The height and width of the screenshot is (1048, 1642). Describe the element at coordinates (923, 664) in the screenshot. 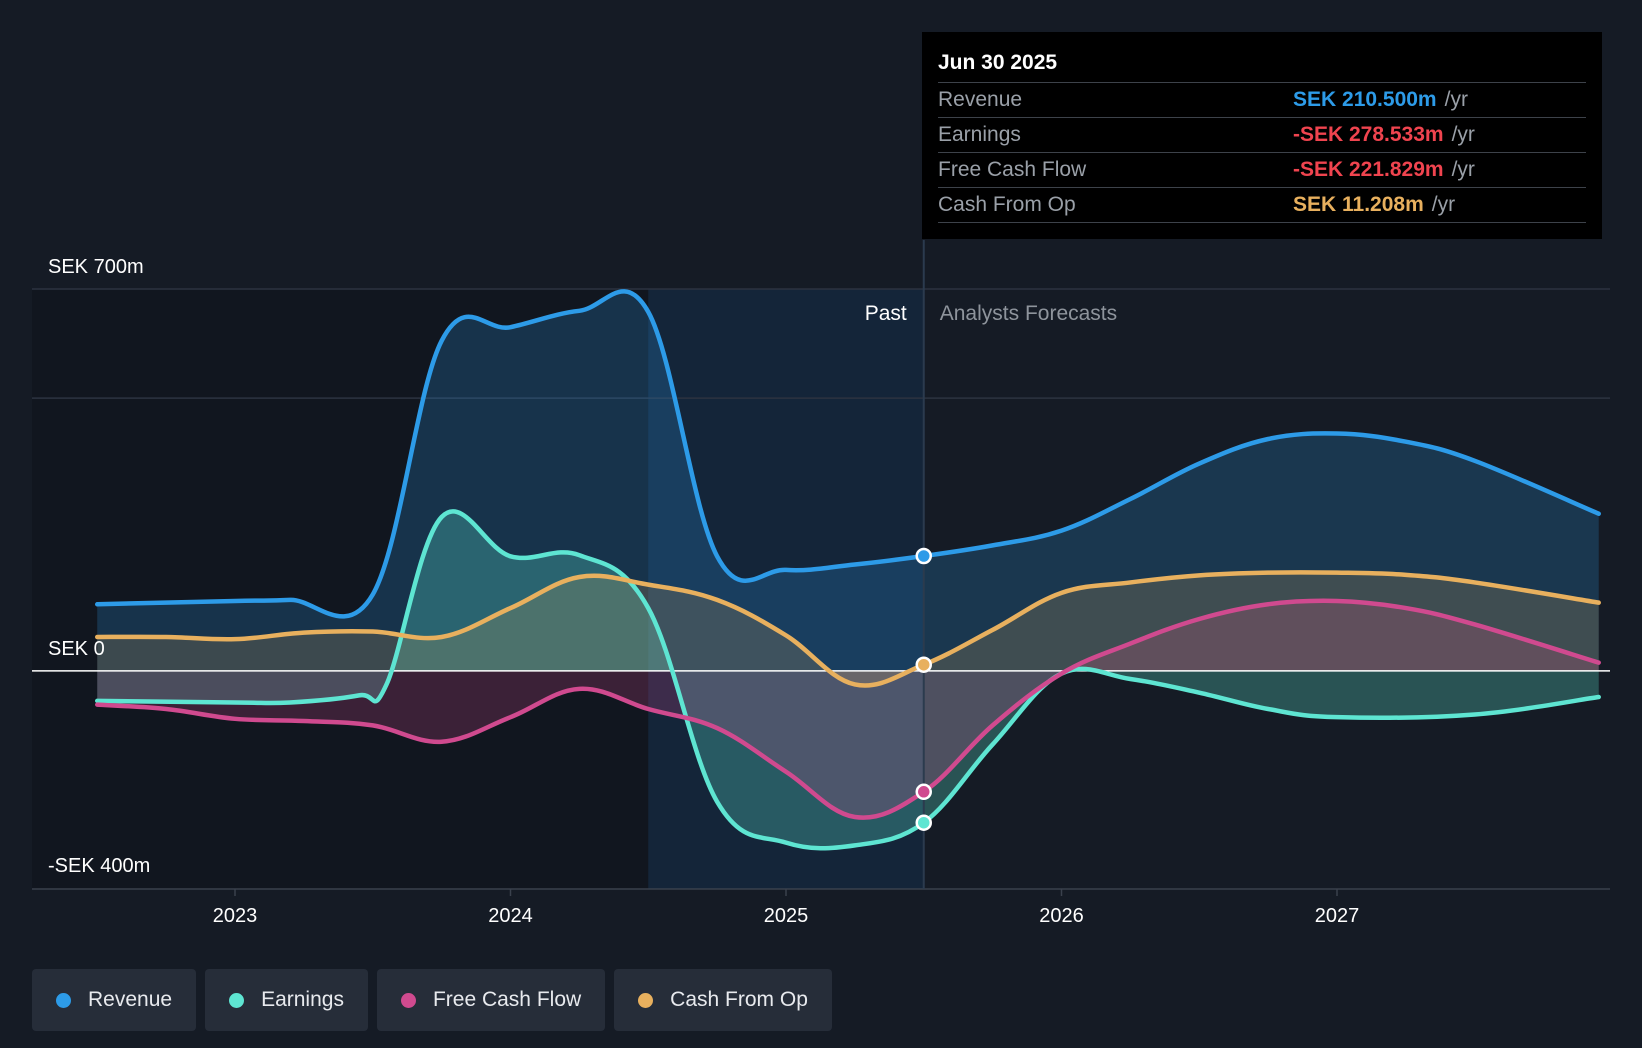

I see `marker-cash-from-op` at that location.